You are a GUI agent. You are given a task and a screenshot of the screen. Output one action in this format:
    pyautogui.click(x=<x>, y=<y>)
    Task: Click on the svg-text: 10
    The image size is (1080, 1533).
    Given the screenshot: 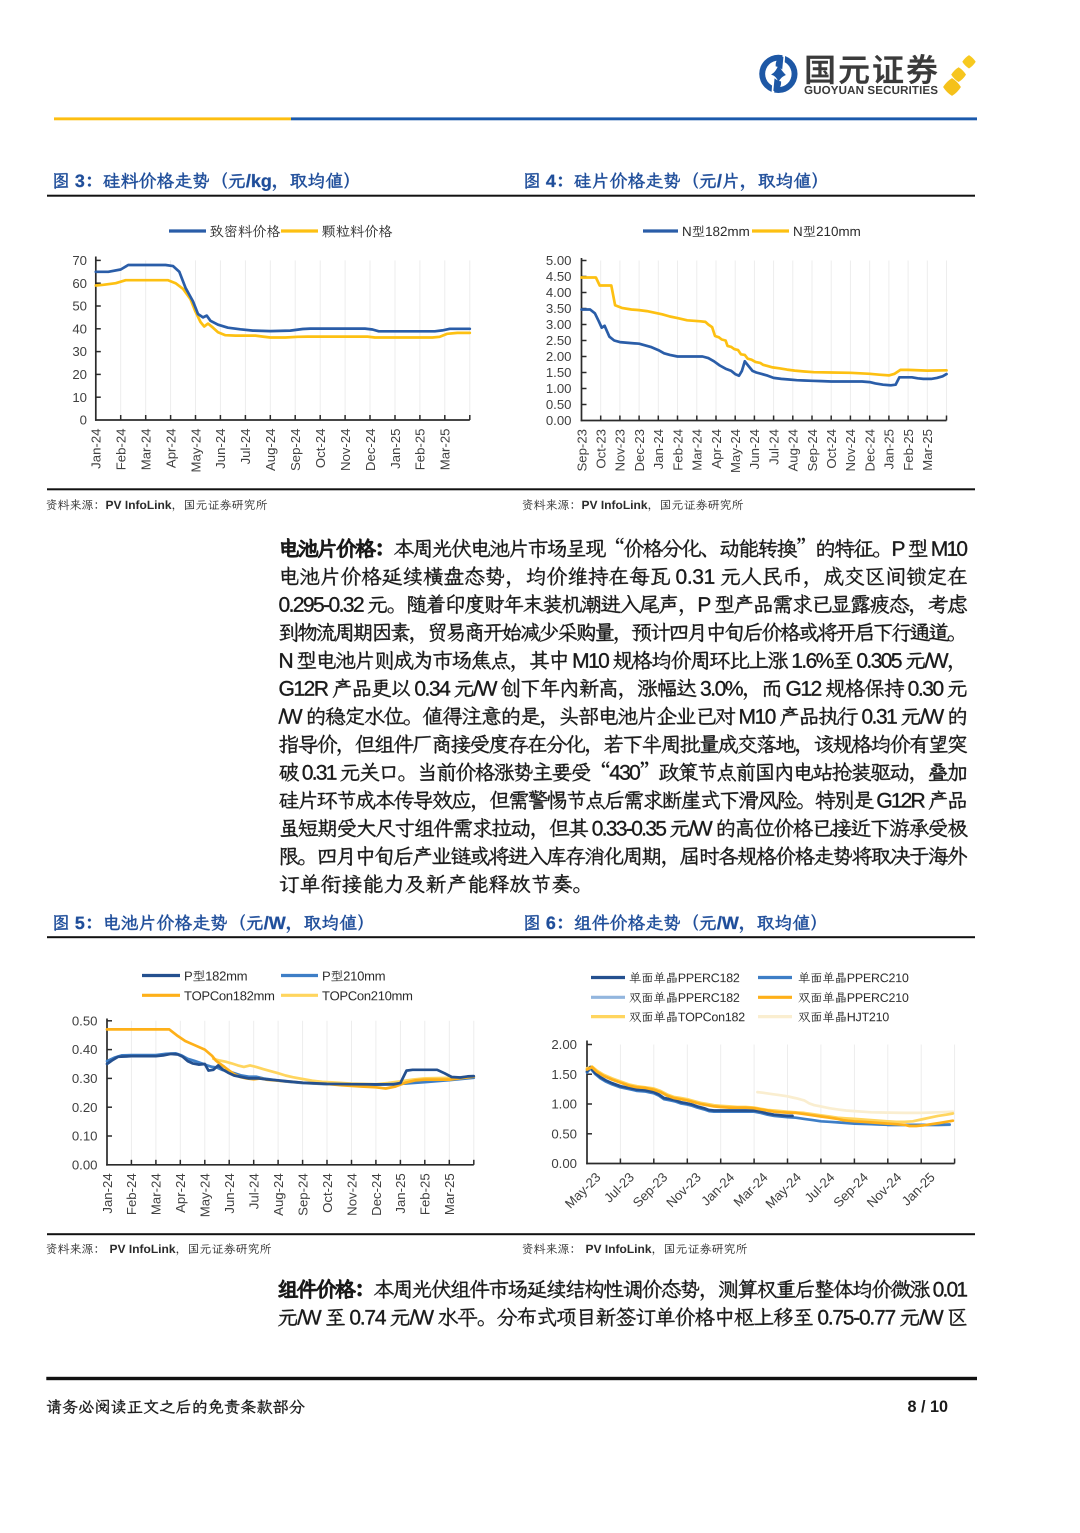 What is the action you would take?
    pyautogui.click(x=79, y=397)
    